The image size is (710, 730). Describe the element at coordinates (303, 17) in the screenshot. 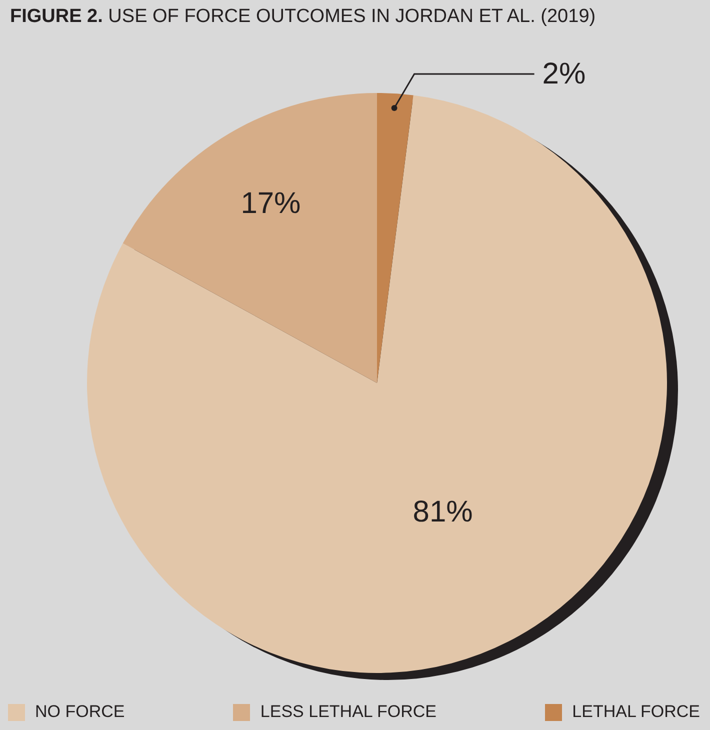

I see `chart-title: FIGURE 2. USE OF FORCE OUTCOMES IN JORDAN ET AL. (2019)` at that location.